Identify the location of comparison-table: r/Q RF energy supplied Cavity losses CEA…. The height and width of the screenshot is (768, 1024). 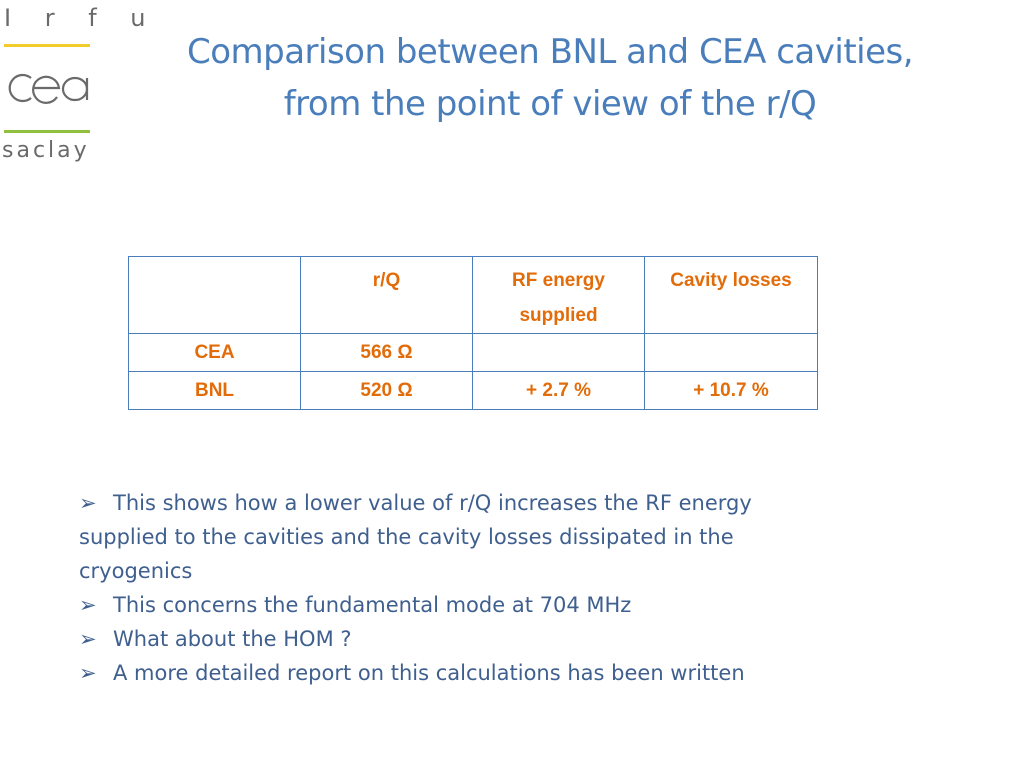
(473, 333).